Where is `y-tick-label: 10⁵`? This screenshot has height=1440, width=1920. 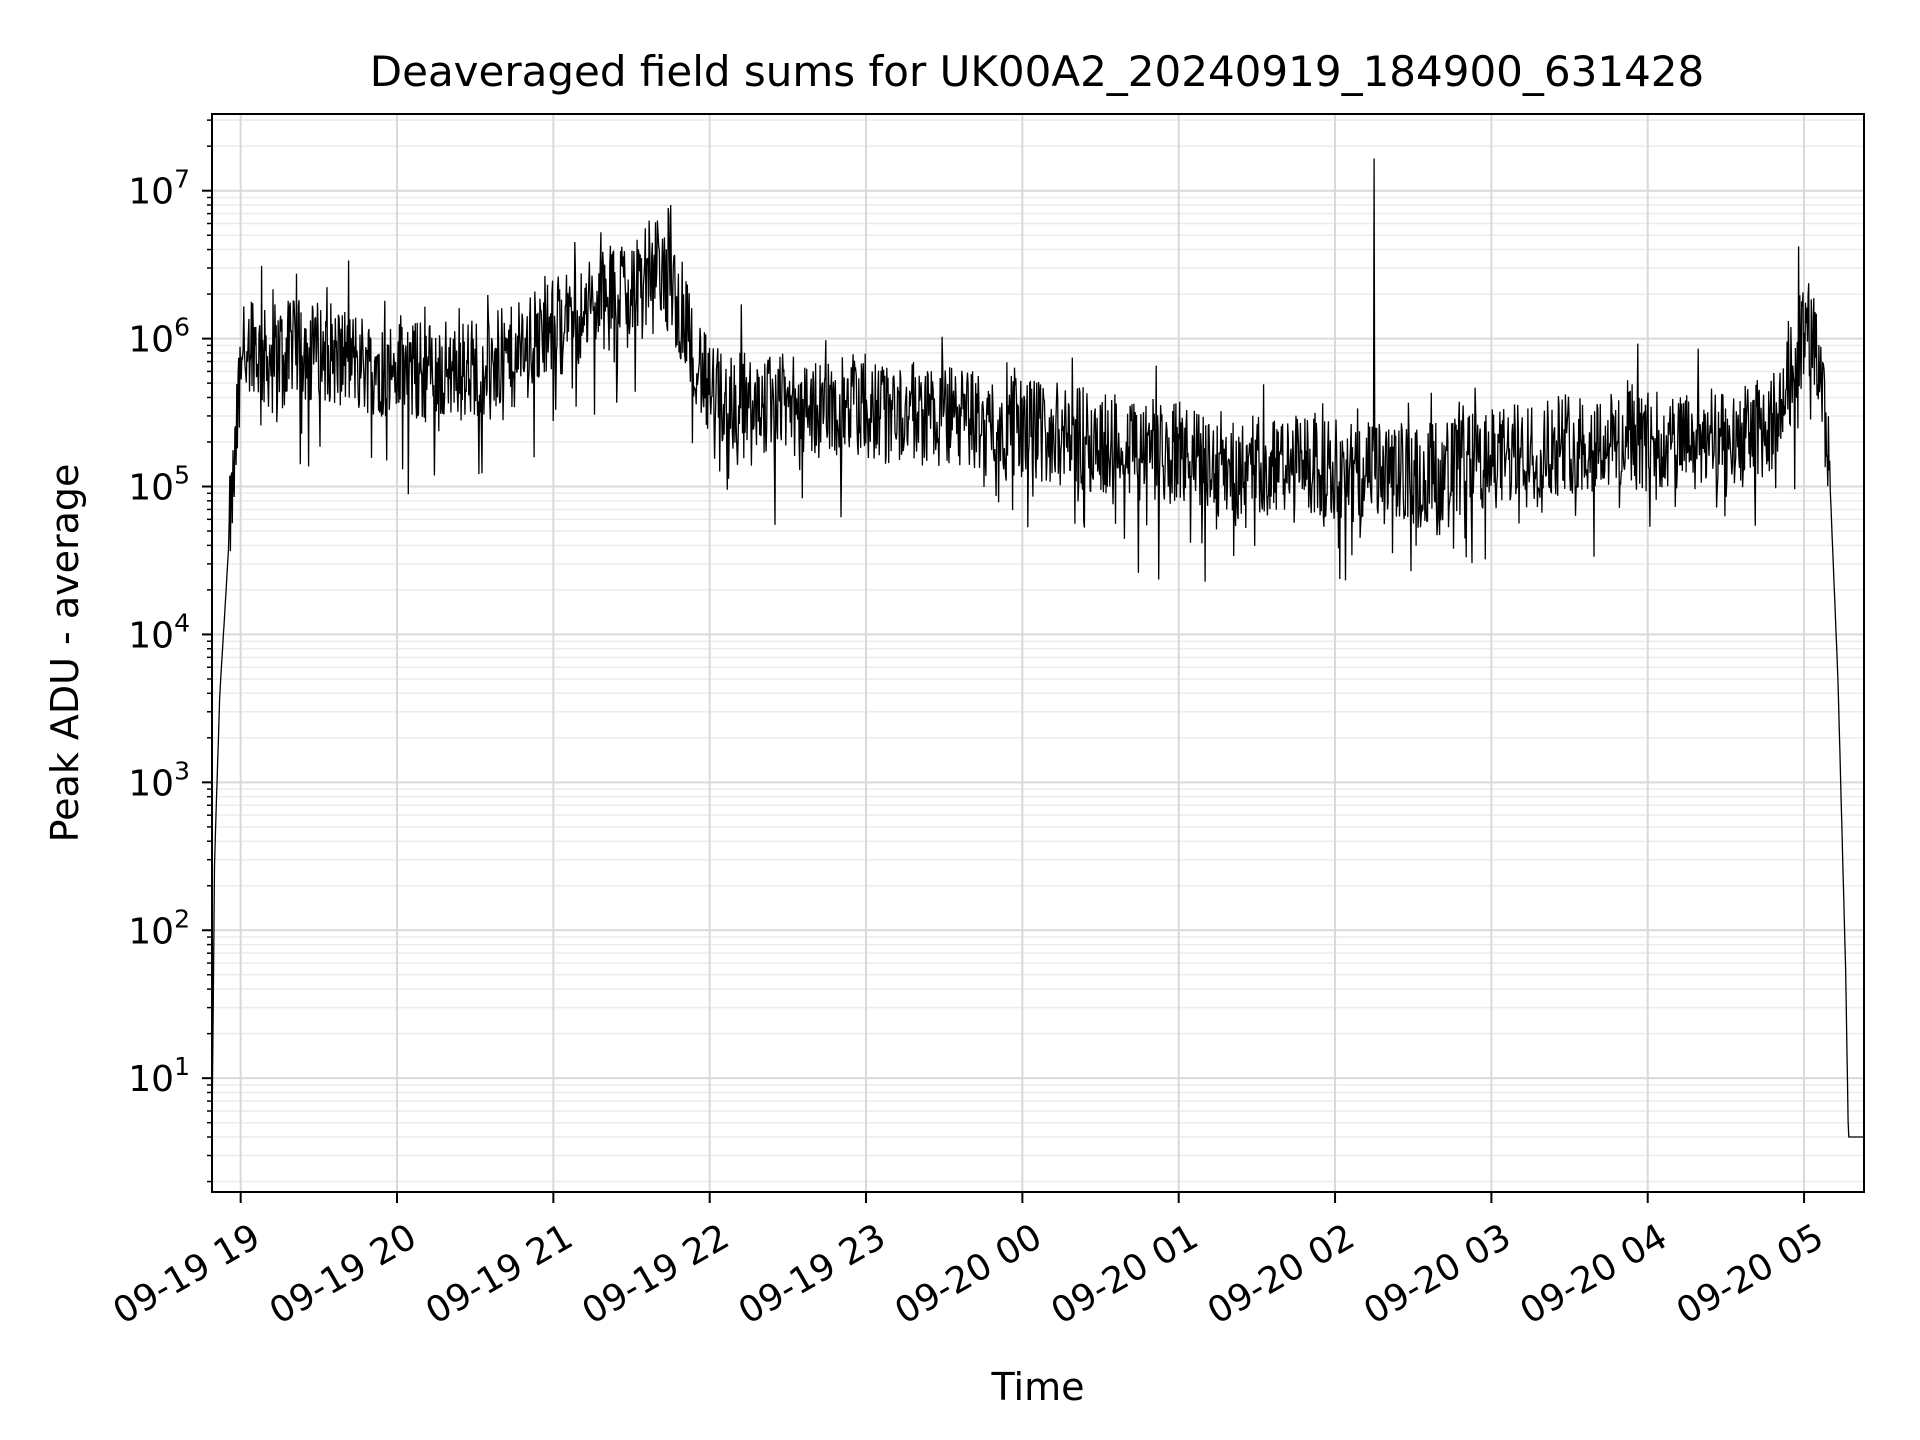 y-tick-label: 10⁵ is located at coordinates (159, 485).